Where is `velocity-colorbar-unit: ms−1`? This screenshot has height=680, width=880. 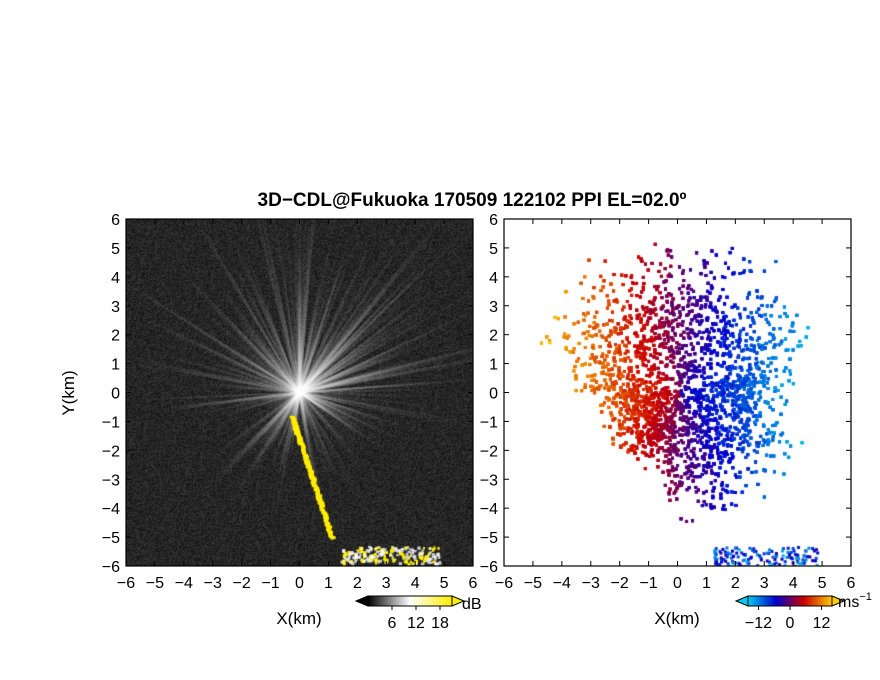 velocity-colorbar-unit: ms−1 is located at coordinates (855, 601).